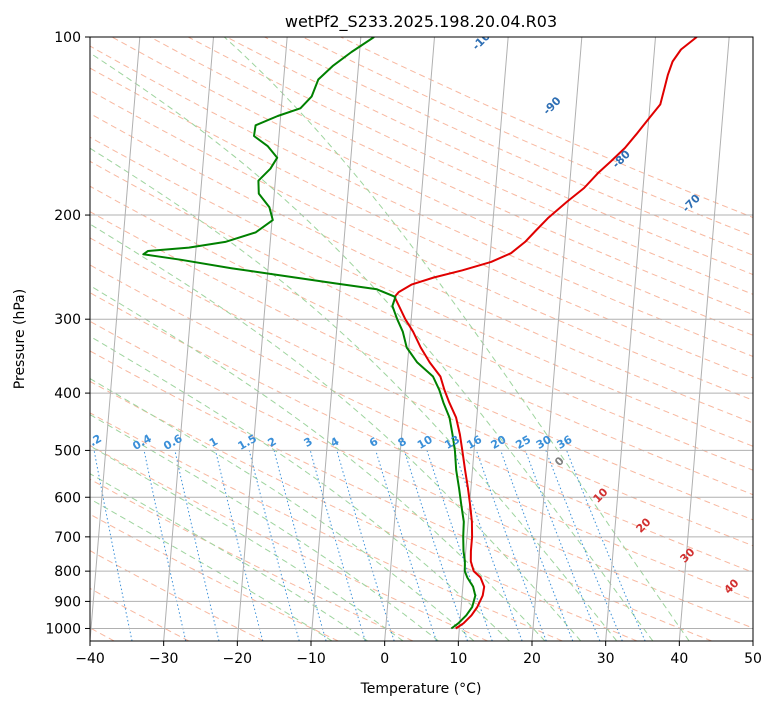  I want to click on y-tick-label: 300, so click(67, 320).